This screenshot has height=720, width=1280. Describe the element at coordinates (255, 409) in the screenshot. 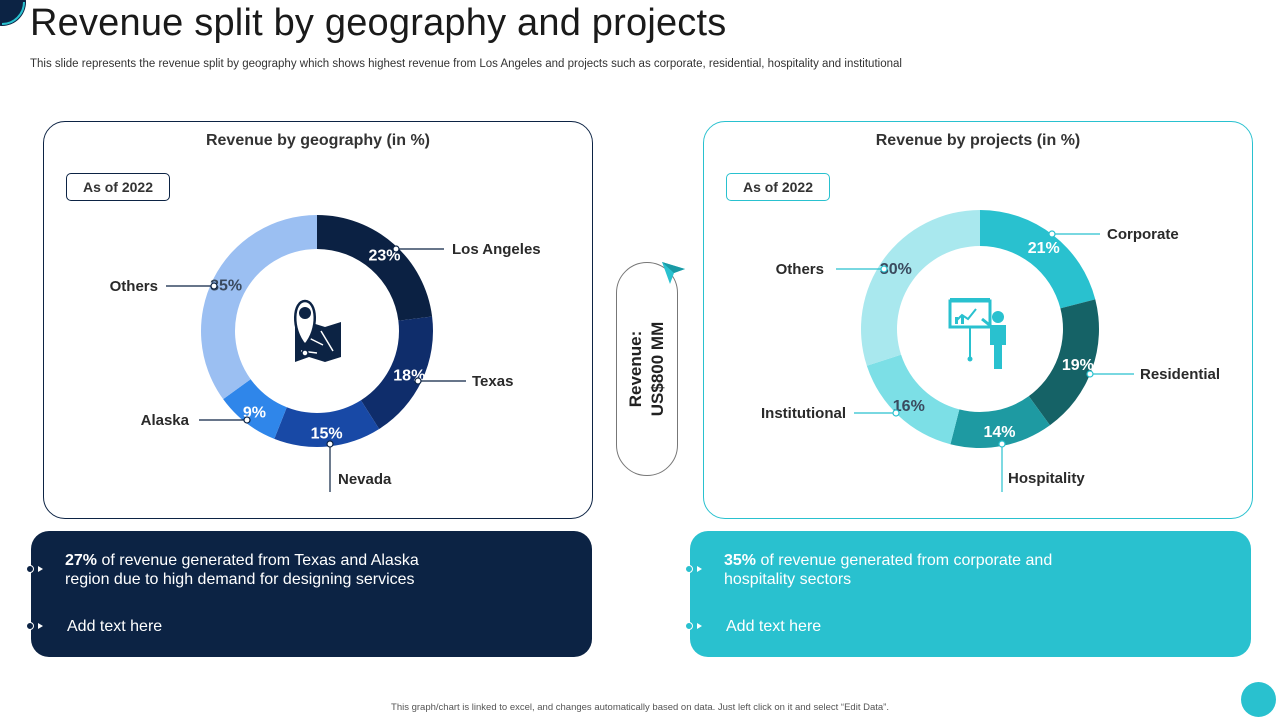

I see `donut-slice-alaska` at that location.